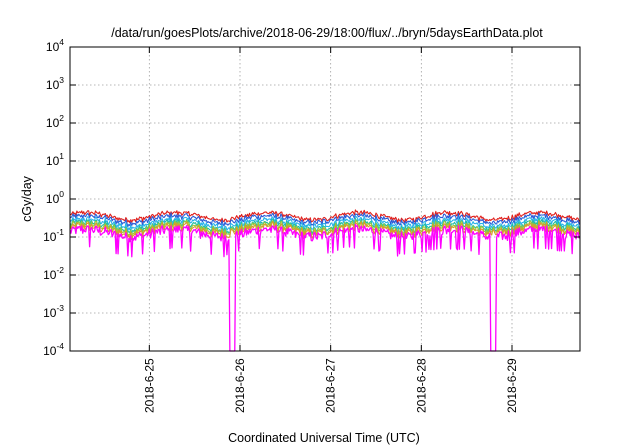 The width and height of the screenshot is (640, 448). Describe the element at coordinates (53, 273) in the screenshot. I see `y-tick-label: 10⁻²` at that location.